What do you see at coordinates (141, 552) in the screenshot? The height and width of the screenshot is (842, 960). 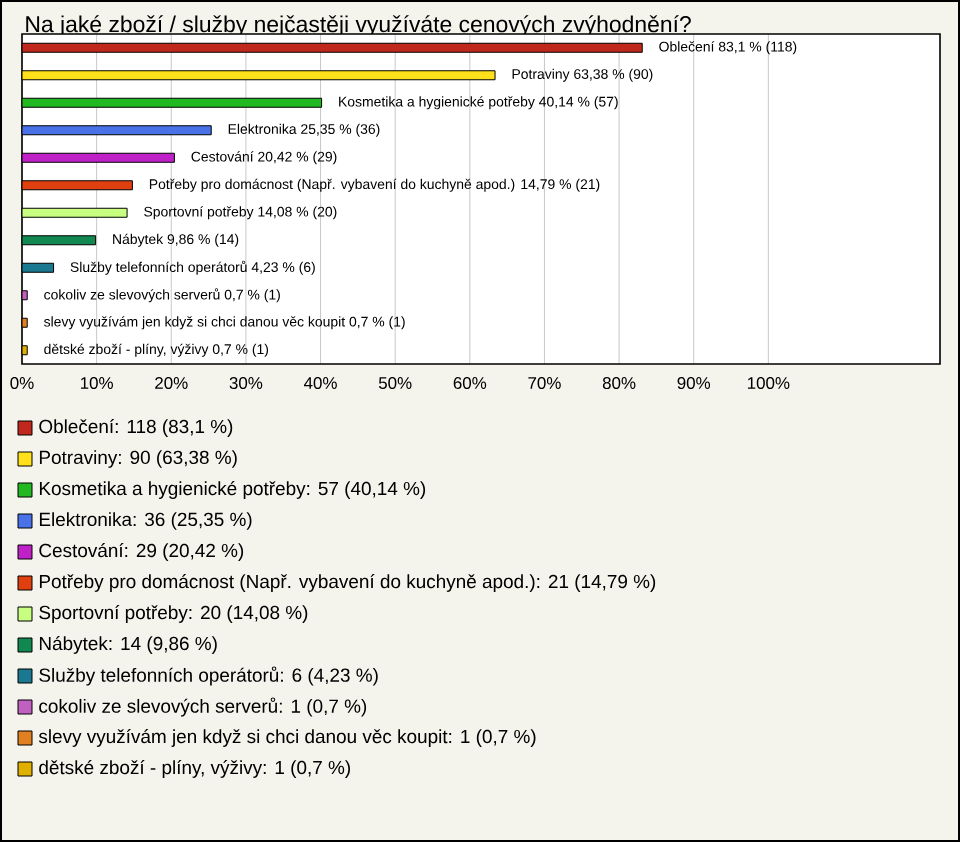 I see `legend-label: Cestování: 29 (20,42 %)` at bounding box center [141, 552].